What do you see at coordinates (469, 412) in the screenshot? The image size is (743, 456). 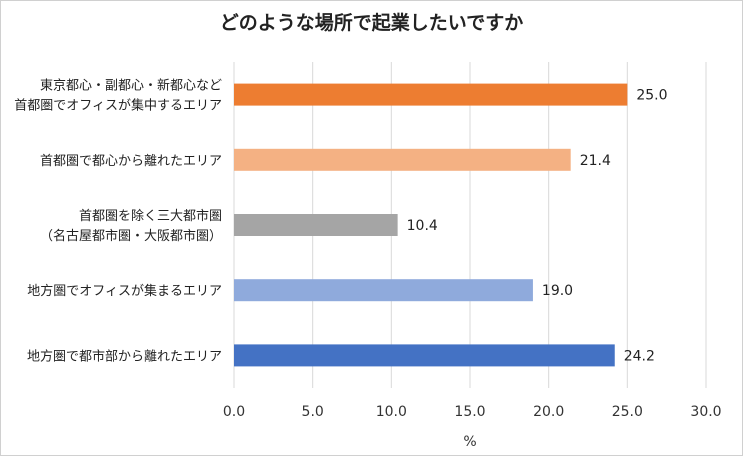 I see `x-tick-label: 15.0` at bounding box center [469, 412].